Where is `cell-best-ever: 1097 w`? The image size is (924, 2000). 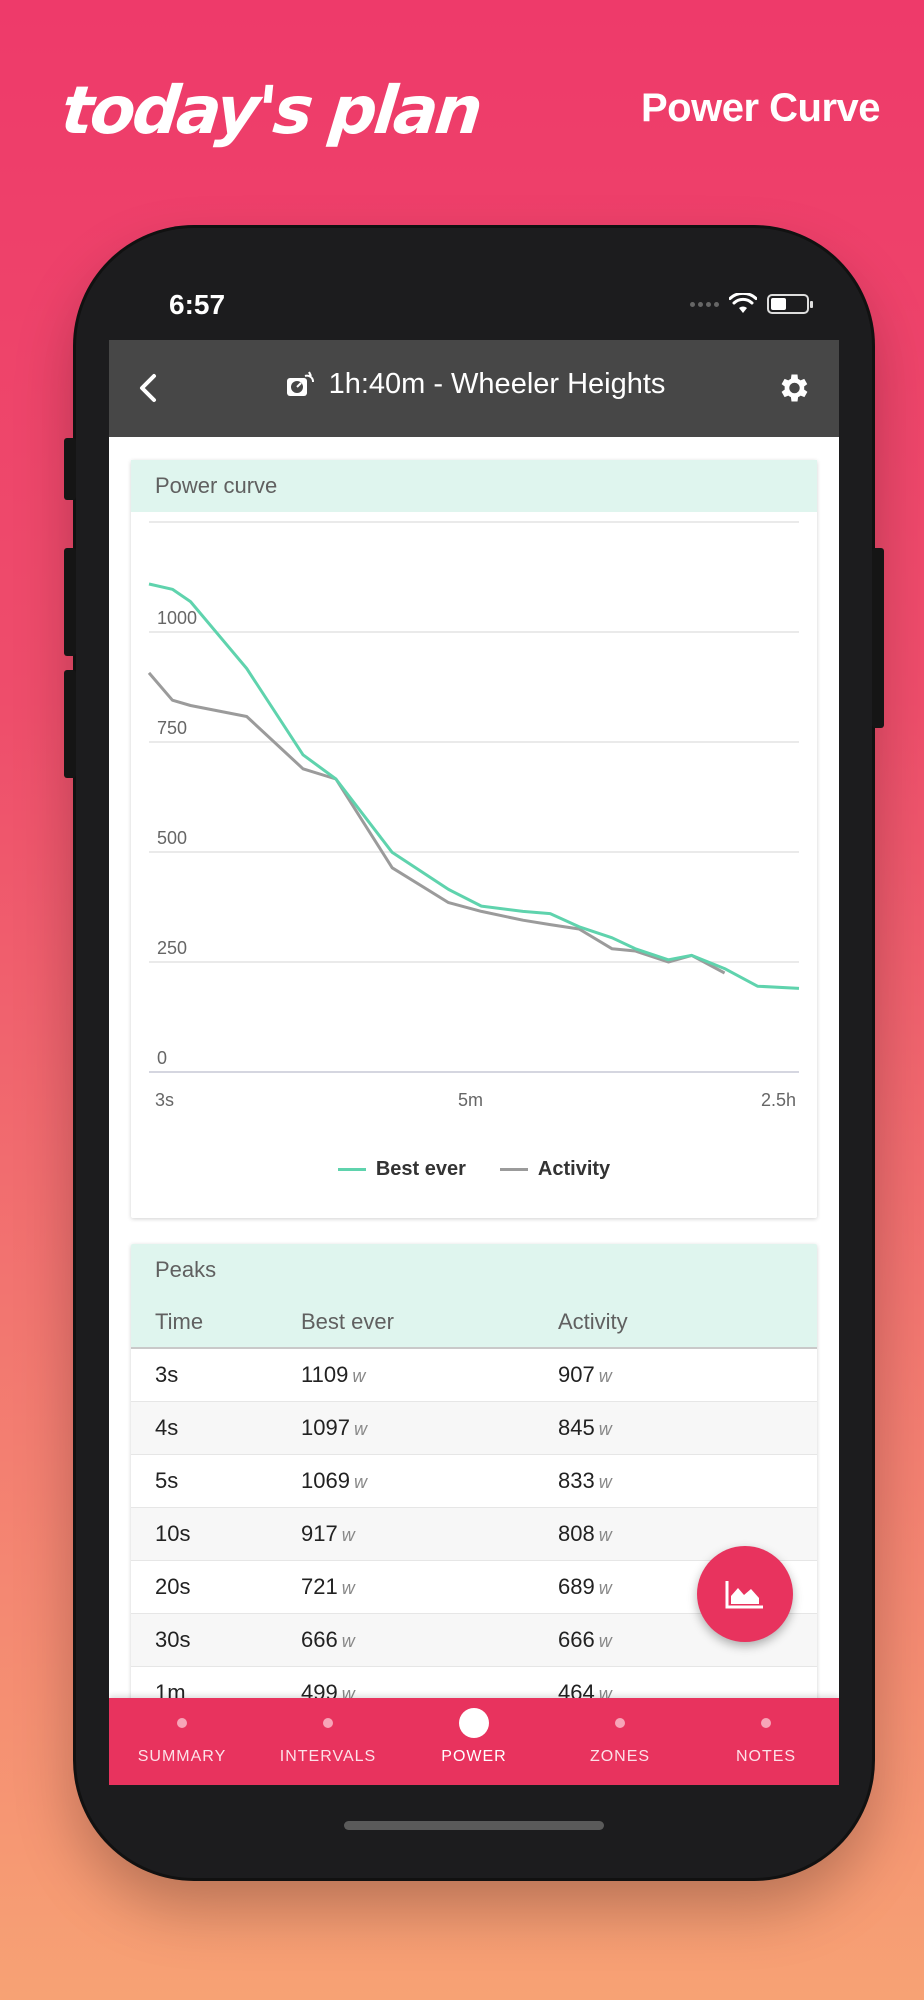
cell-best-ever: 1097 w is located at coordinates (429, 1428).